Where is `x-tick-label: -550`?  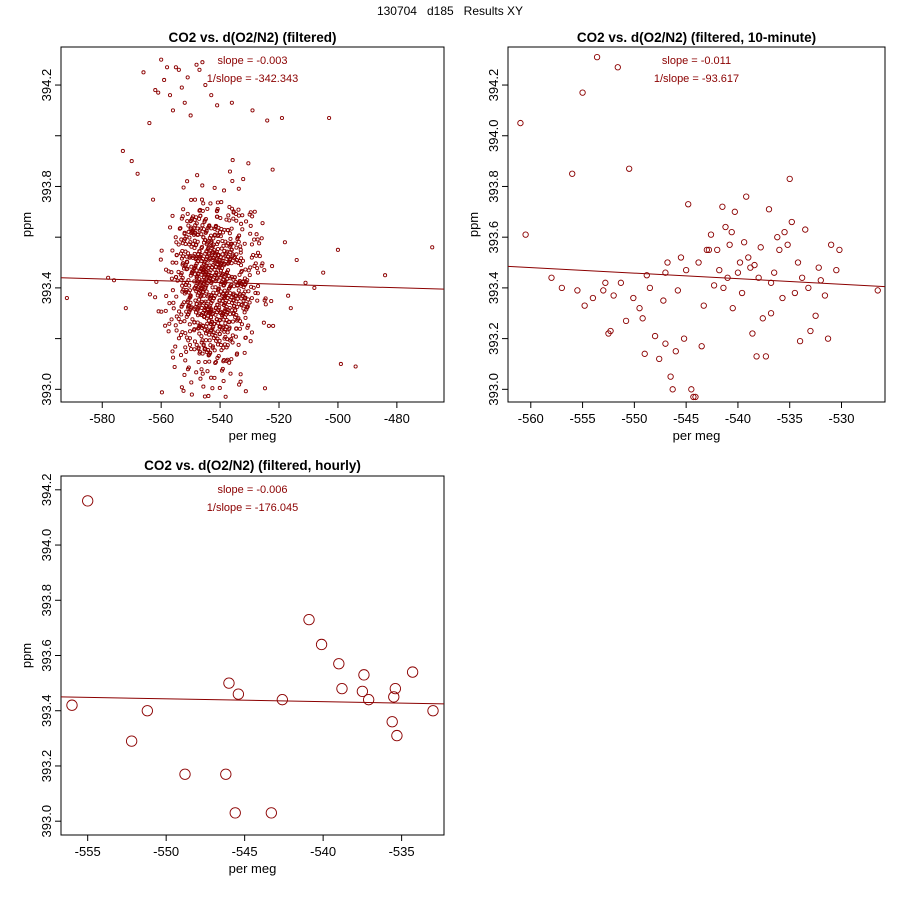
x-tick-label: -550 is located at coordinates (166, 851).